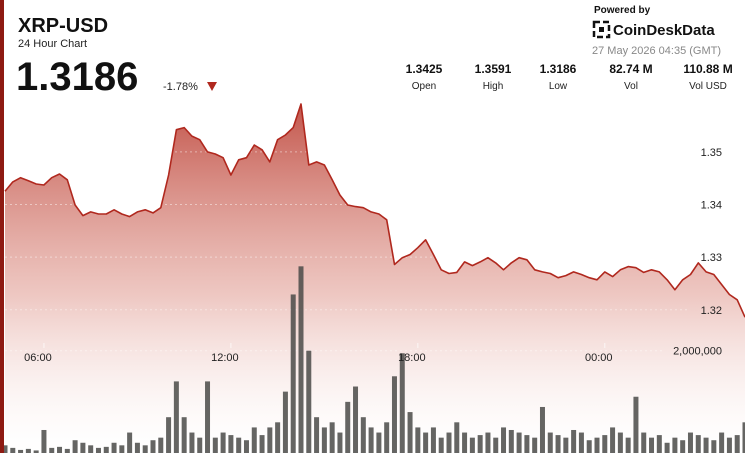 The width and height of the screenshot is (745, 453). I want to click on title: XRP-USD, so click(63, 26).